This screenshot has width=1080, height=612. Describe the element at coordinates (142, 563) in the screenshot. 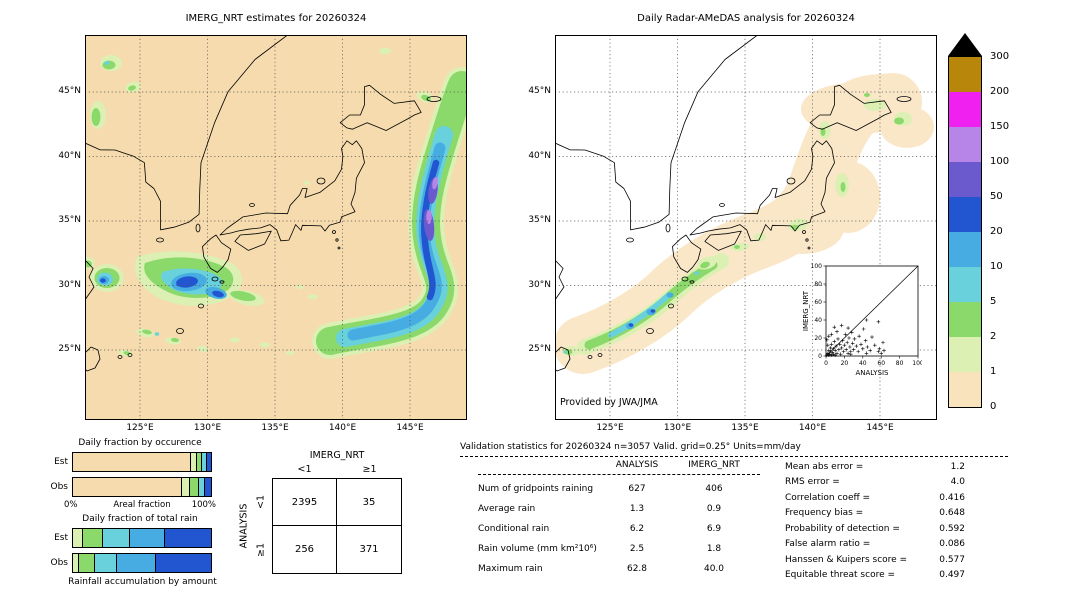

I see `totalrain-obs-bar` at that location.